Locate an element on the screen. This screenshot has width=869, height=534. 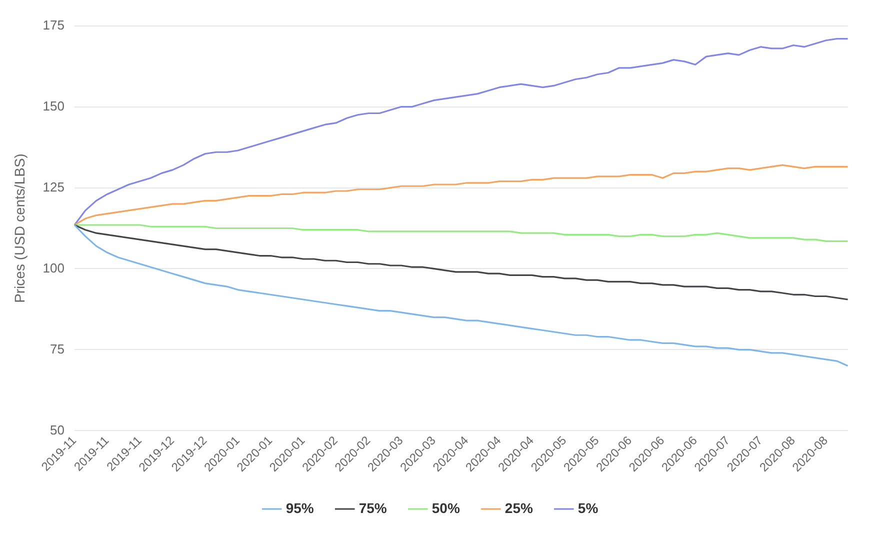
legend-label: 25% is located at coordinates (519, 508).